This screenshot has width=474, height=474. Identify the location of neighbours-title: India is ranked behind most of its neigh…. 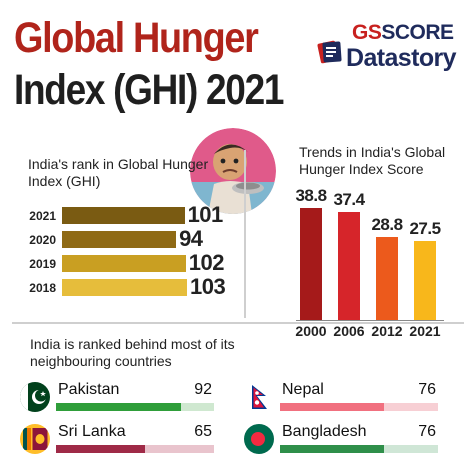
(132, 352).